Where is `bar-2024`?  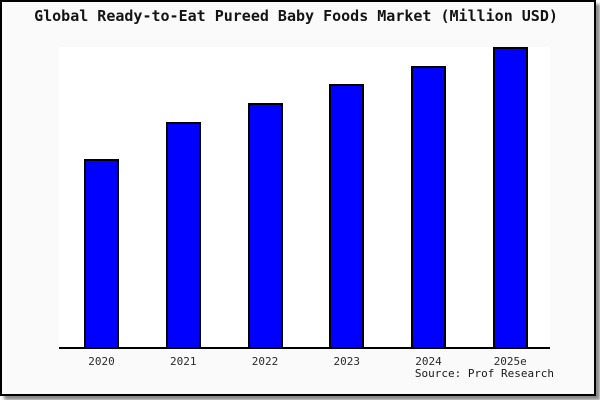 bar-2024 is located at coordinates (428, 206).